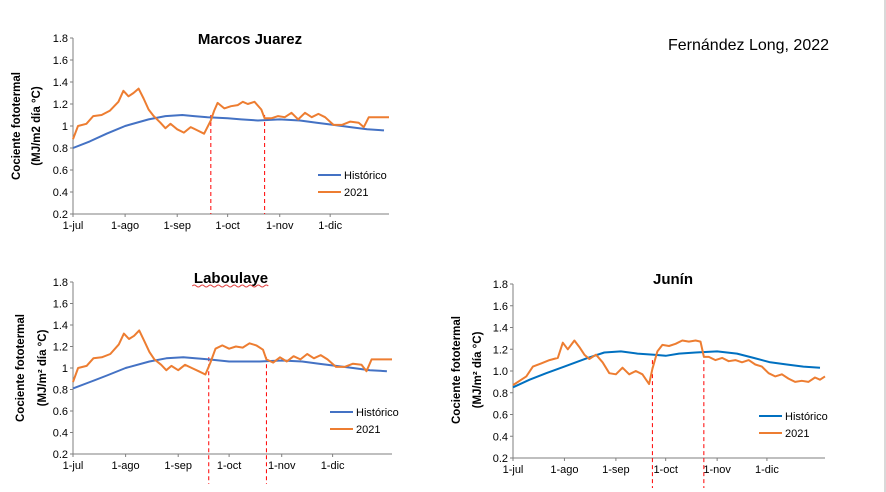 The image size is (886, 492). I want to click on slide-right-border, so click(885, 246).